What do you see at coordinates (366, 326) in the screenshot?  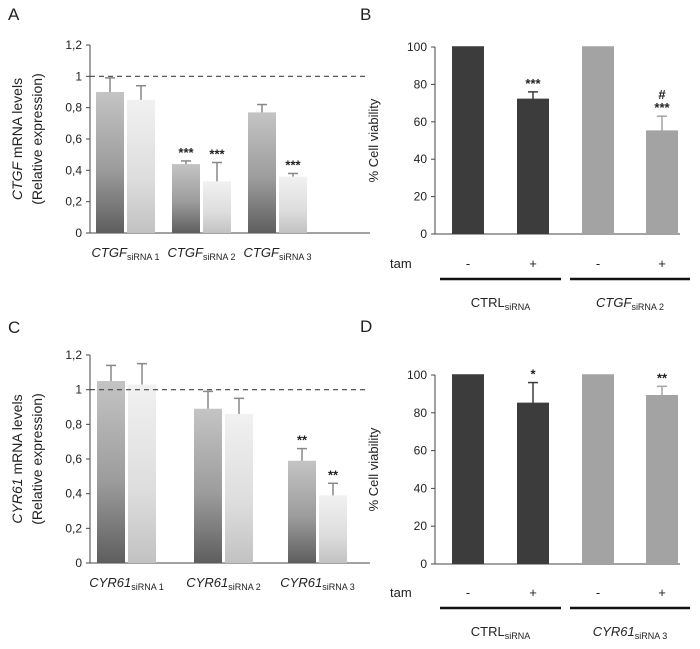 I see `panel-letter-D: D` at bounding box center [366, 326].